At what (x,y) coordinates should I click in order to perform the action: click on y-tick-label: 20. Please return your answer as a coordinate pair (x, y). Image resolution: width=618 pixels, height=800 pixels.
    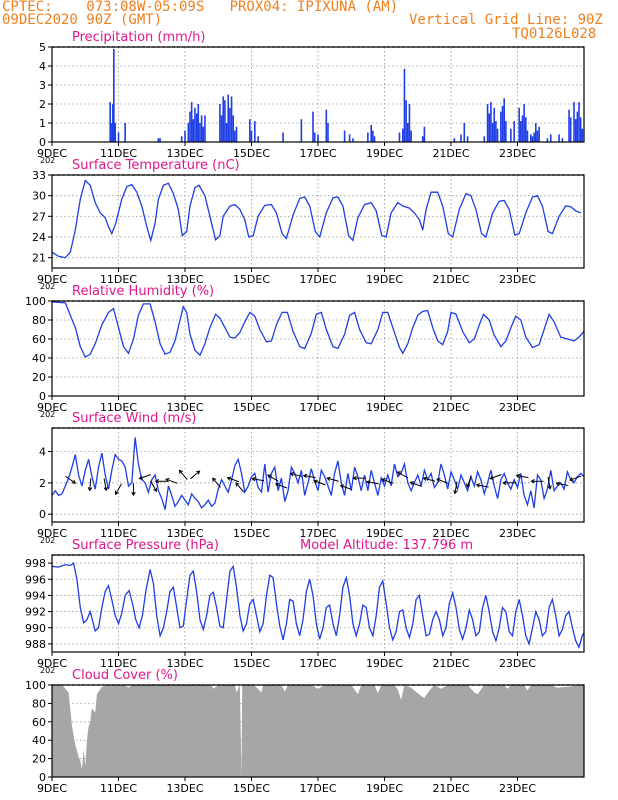
    Looking at the image, I should click on (39, 759).